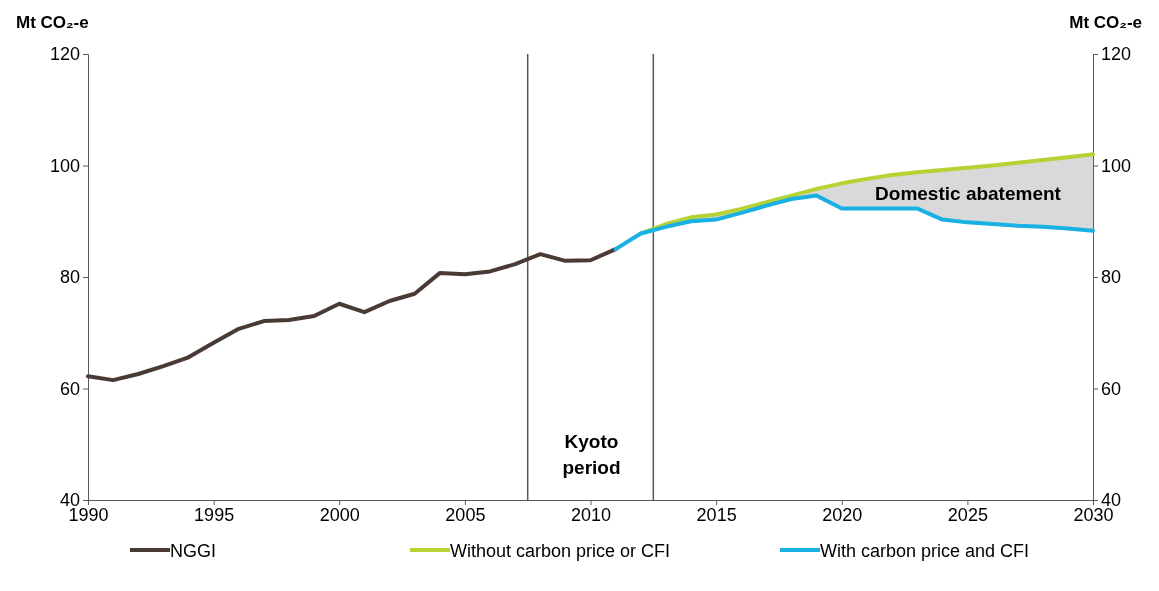  Describe the element at coordinates (716, 514) in the screenshot. I see `x-tick-label: 2015` at that location.